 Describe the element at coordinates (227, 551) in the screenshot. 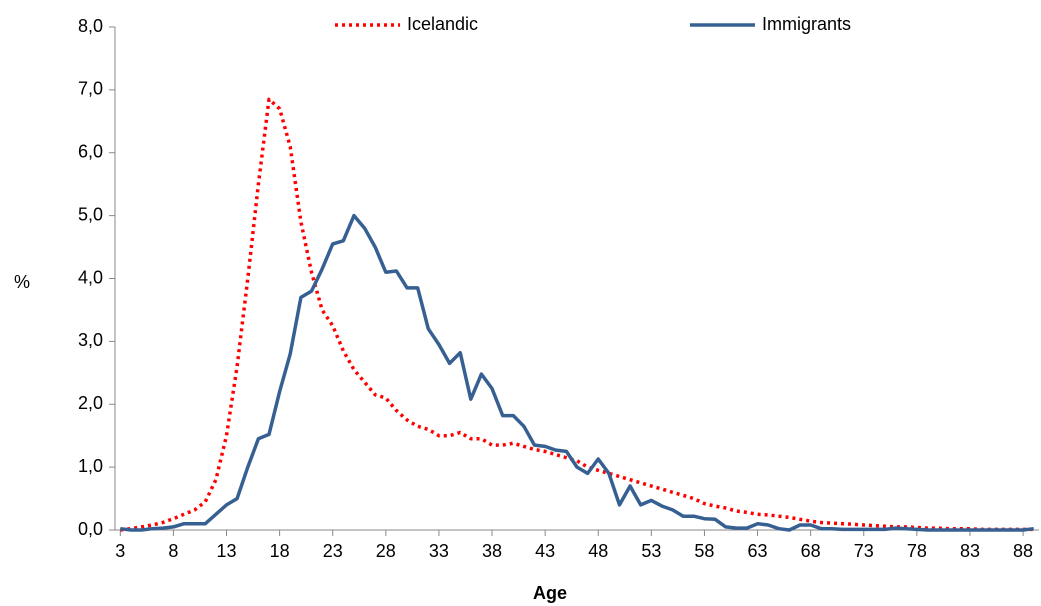

I see `x-tick-label: 13` at that location.